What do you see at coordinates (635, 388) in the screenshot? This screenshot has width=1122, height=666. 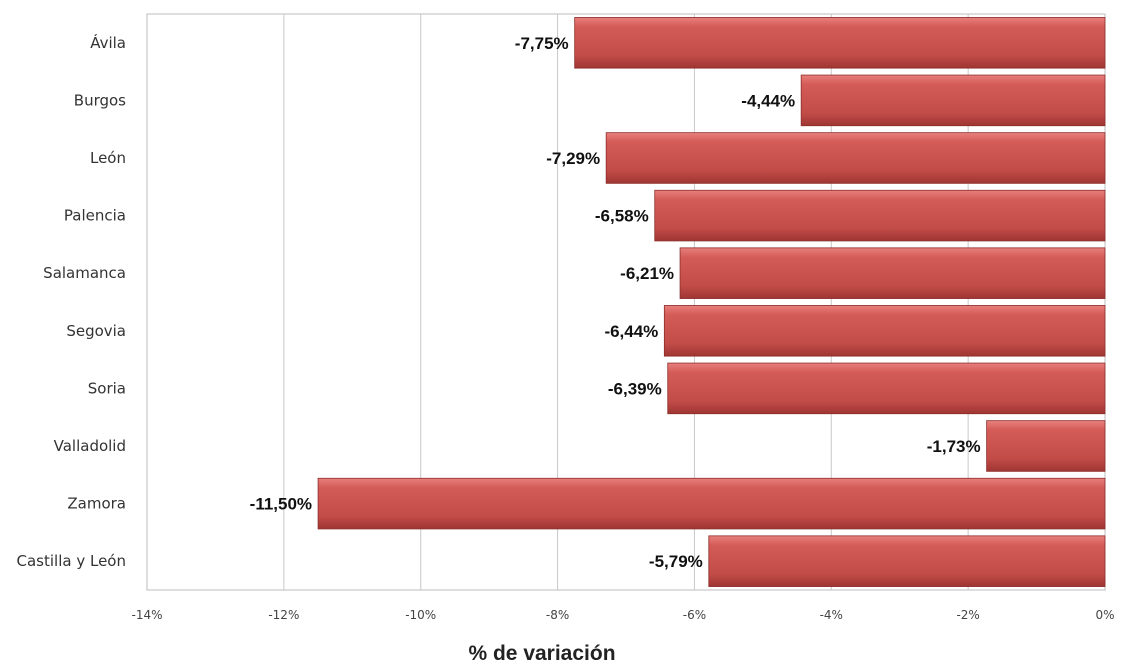 I see `data-label: -6,39%` at bounding box center [635, 388].